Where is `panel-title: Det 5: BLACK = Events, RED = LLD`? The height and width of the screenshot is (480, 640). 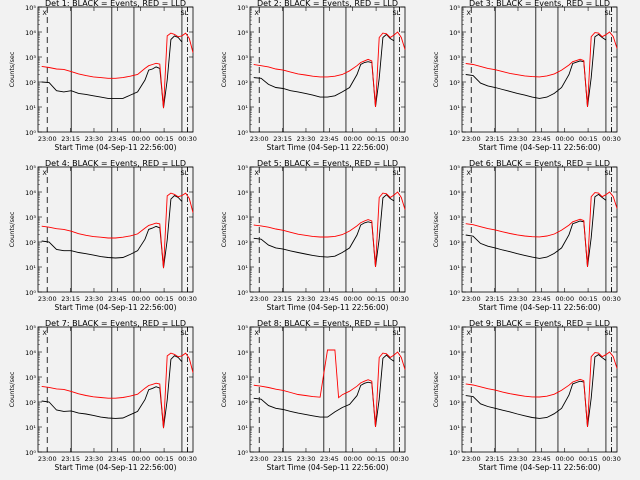 panel-title: Det 5: BLACK = Events, RED = LLD is located at coordinates (327, 163).